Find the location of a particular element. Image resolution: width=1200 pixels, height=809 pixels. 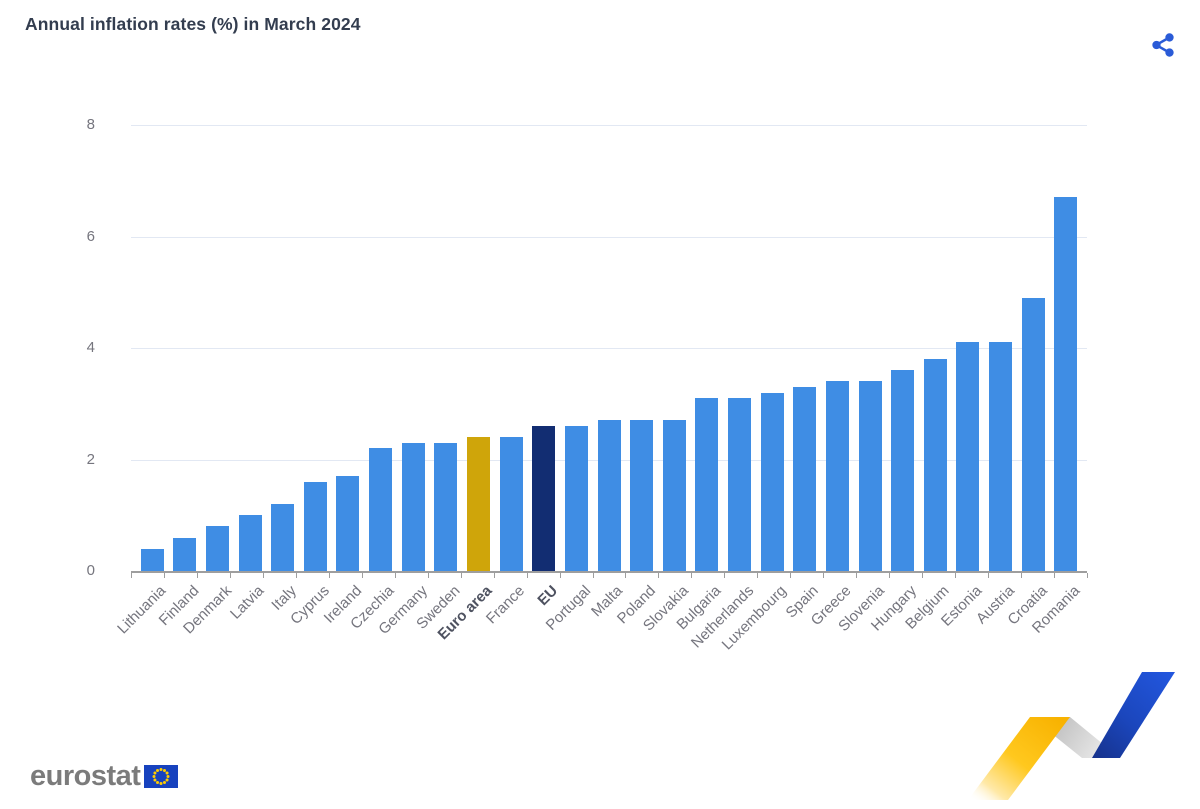

bar-italy is located at coordinates (283, 537).